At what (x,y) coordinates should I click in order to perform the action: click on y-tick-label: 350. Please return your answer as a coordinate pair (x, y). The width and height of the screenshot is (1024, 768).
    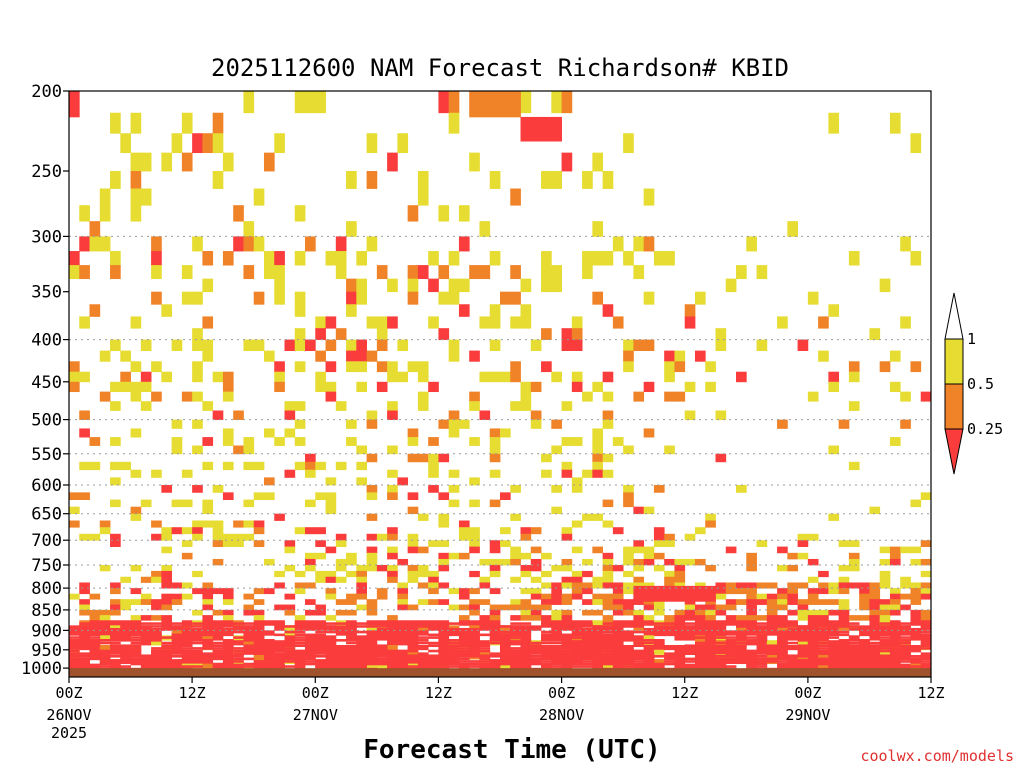
    Looking at the image, I should click on (46, 293).